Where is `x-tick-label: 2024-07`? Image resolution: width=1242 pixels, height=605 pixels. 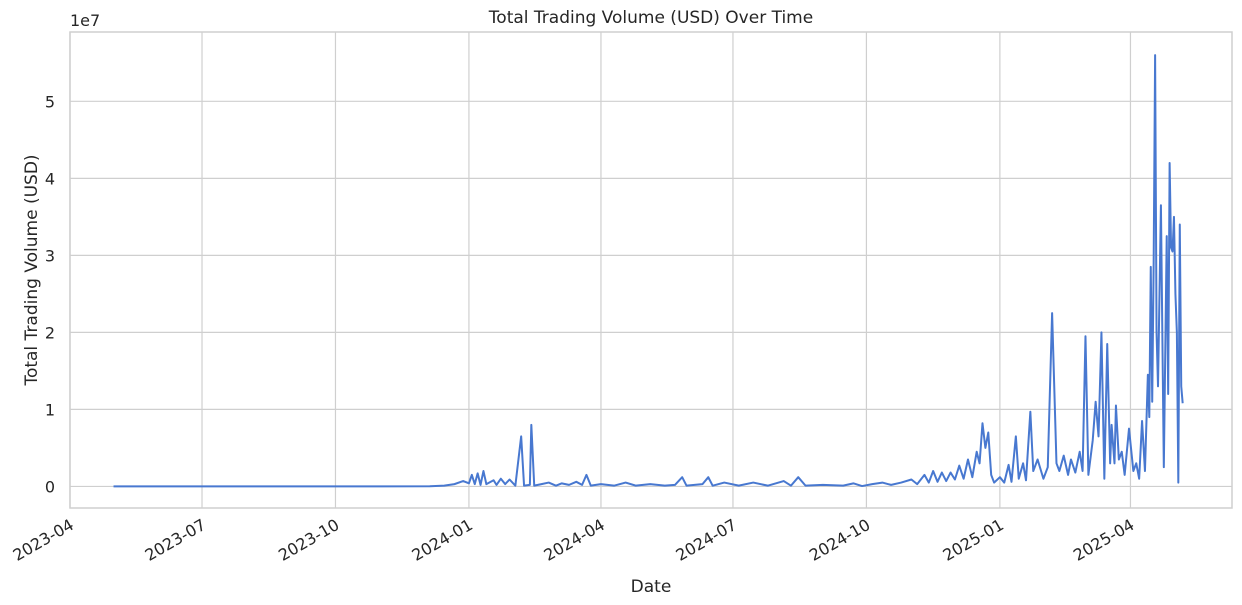 x-tick-label: 2024-07 is located at coordinates (706, 540).